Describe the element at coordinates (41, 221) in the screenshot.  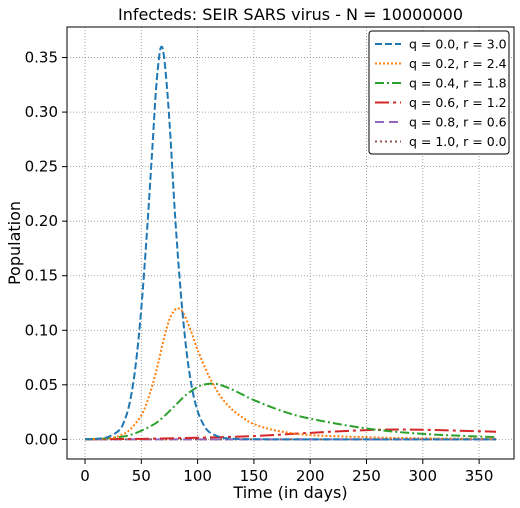
I see `y-tick-label: 0.20` at that location.